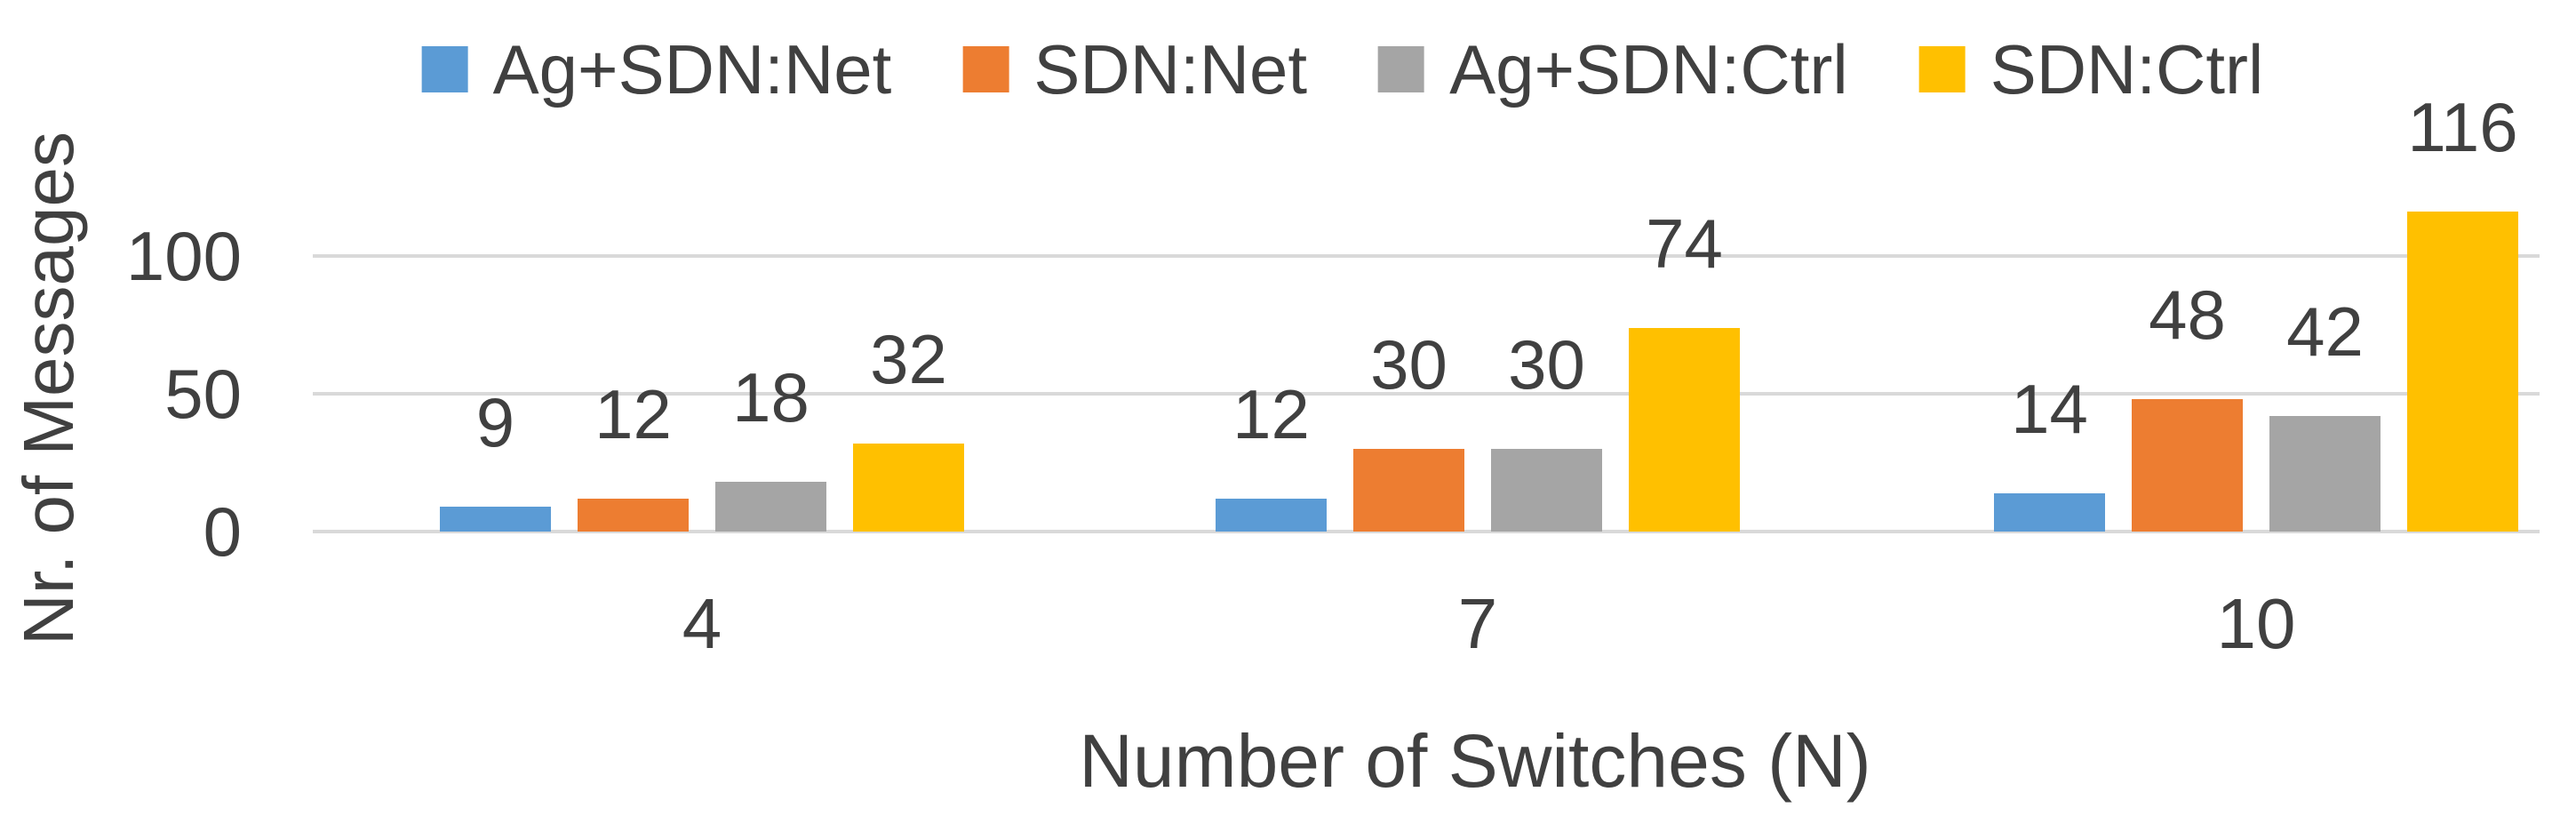 This screenshot has height=816, width=2576. Describe the element at coordinates (2325, 331) in the screenshot. I see `bar-value-label-ag-sdn-ctrl-n10: 42` at that location.